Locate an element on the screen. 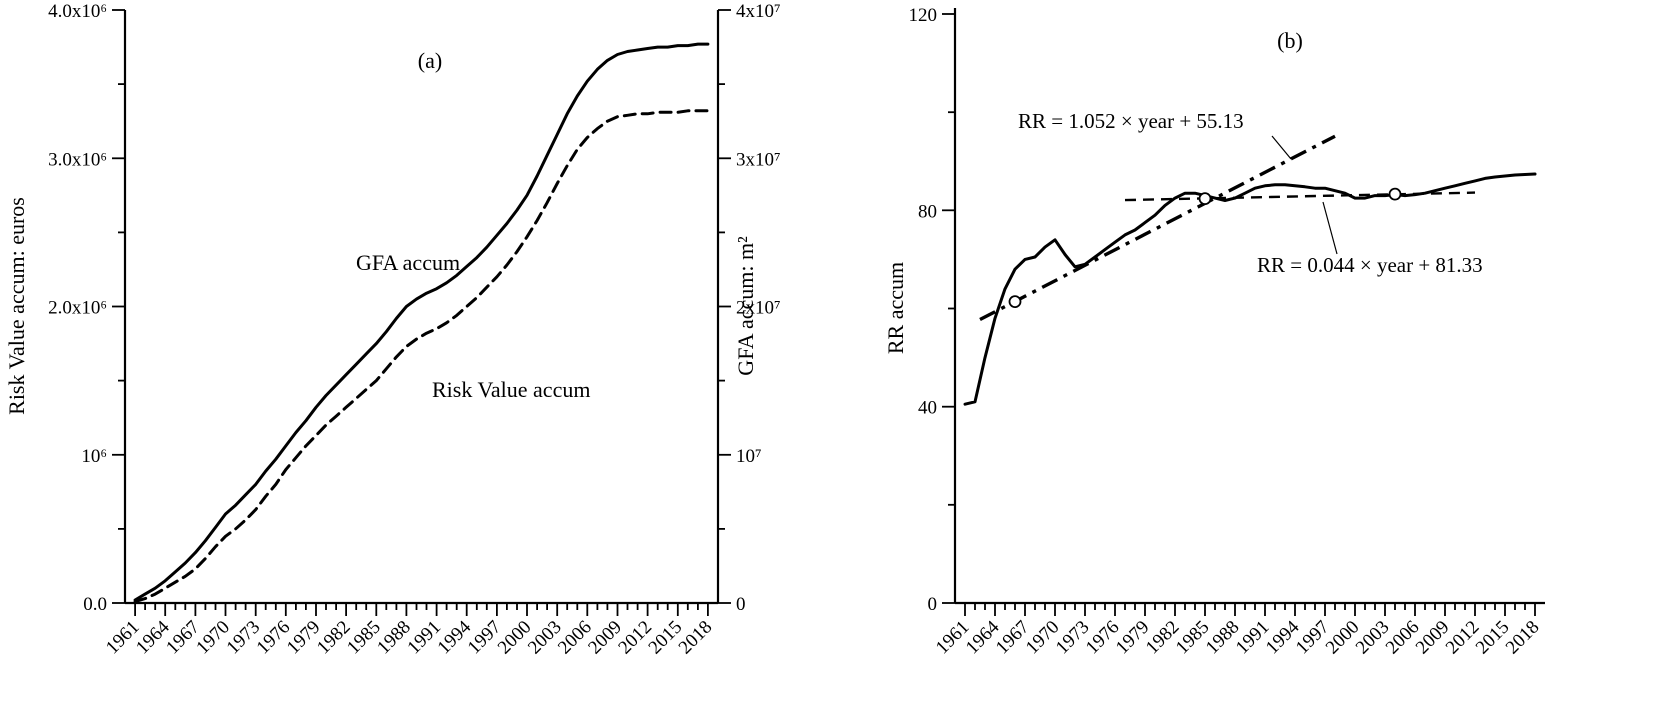  panel-b-y-tick-label: 80 is located at coordinates (927, 211).